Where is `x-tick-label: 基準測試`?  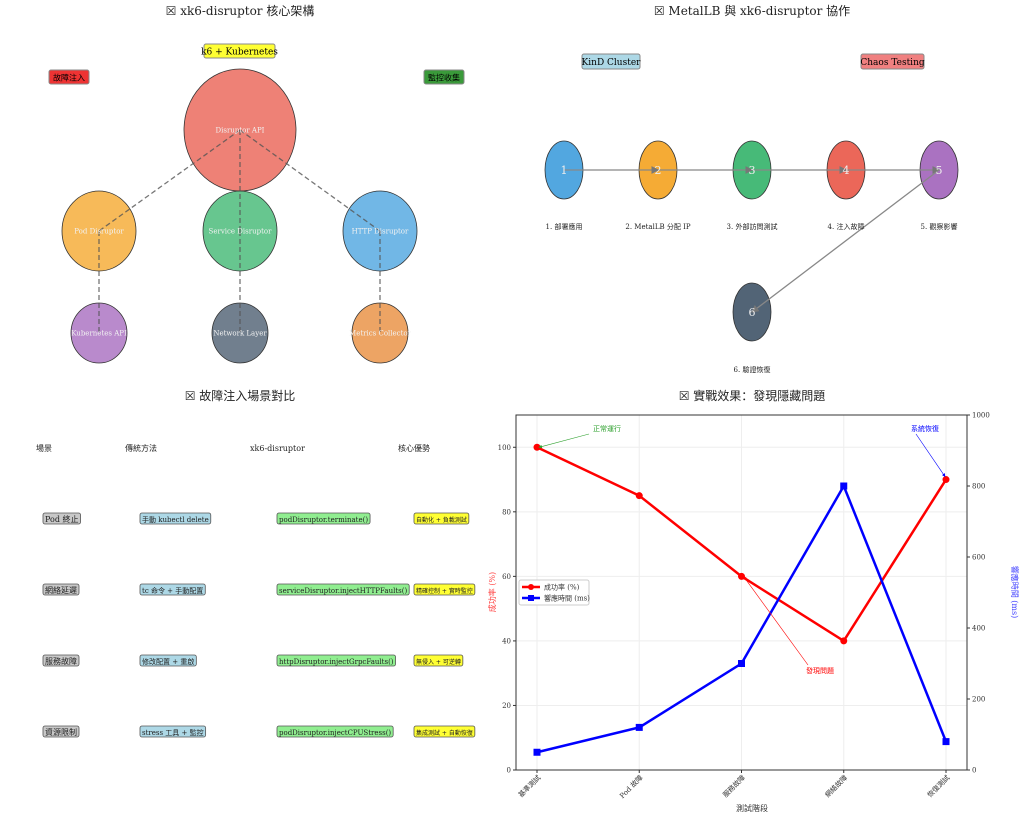
x-tick-label: 基準測試 is located at coordinates (529, 786).